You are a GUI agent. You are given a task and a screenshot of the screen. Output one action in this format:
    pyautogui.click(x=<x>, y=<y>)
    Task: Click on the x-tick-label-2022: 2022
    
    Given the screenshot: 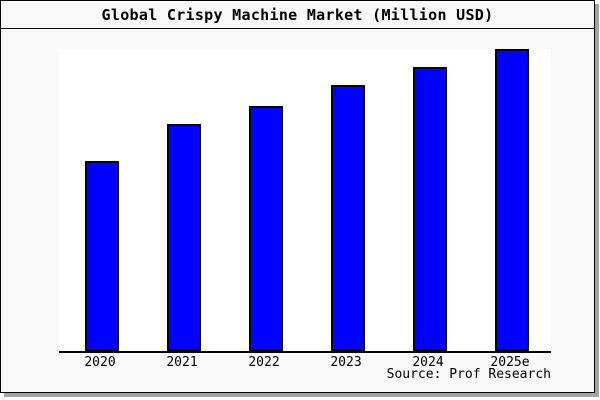 What is the action you would take?
    pyautogui.click(x=264, y=362)
    